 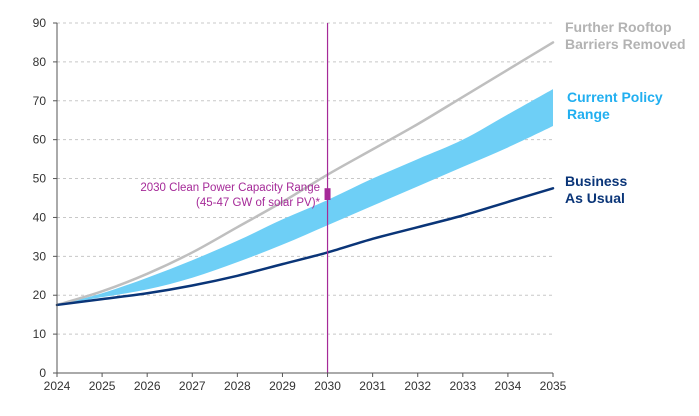 I want to click on x-tick-label: 2032, so click(x=417, y=386).